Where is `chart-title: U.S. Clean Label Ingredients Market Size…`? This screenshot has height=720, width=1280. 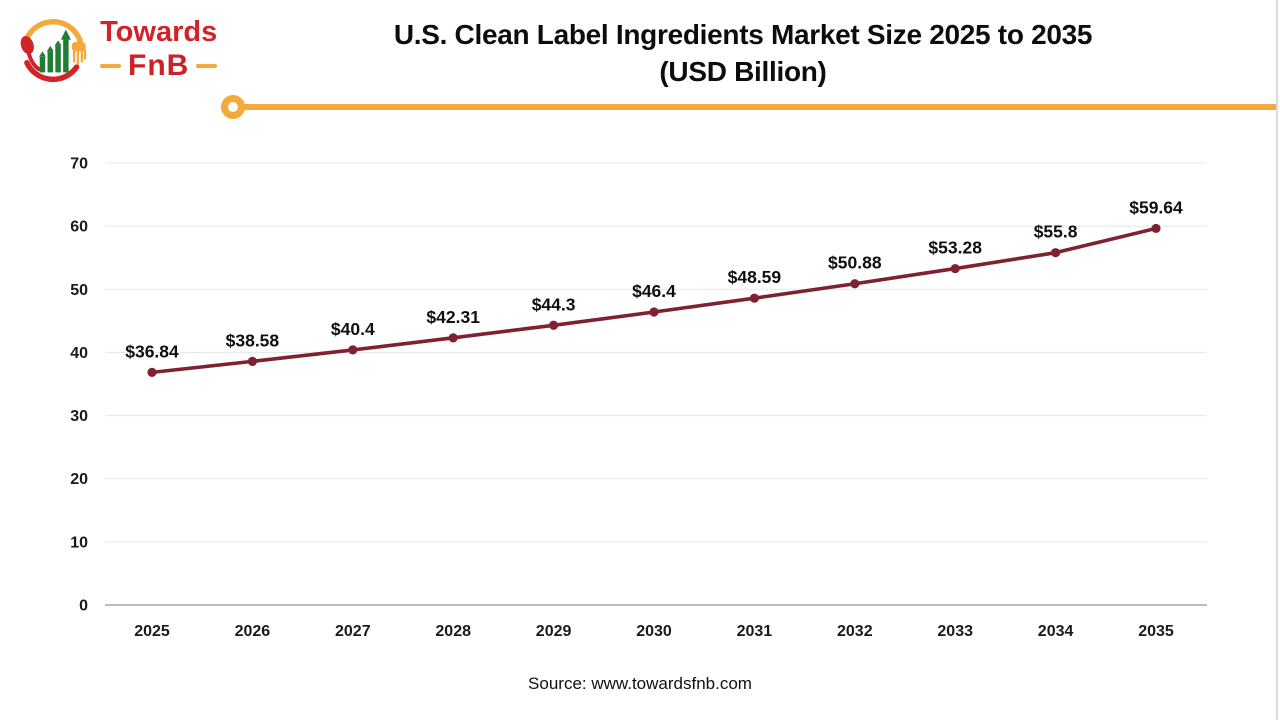 chart-title: U.S. Clean Label Ingredients Market Size… is located at coordinates (743, 53).